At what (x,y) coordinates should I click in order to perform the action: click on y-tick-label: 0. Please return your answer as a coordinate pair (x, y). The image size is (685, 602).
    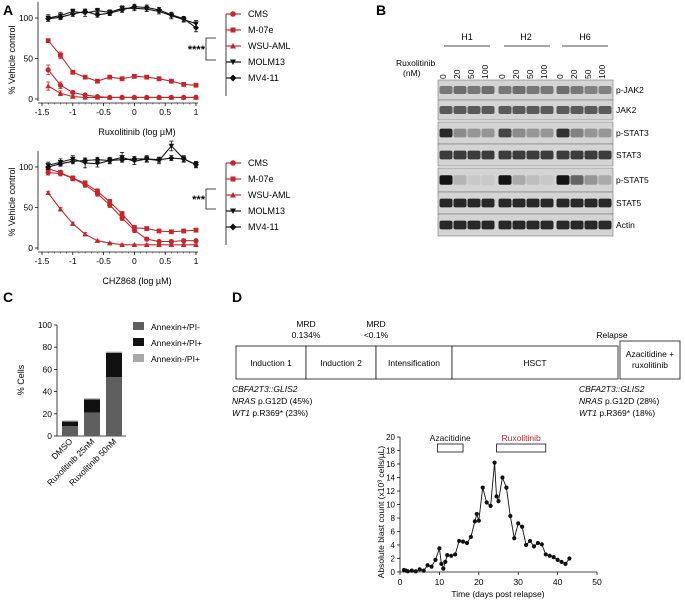
    Looking at the image, I should click on (30, 99).